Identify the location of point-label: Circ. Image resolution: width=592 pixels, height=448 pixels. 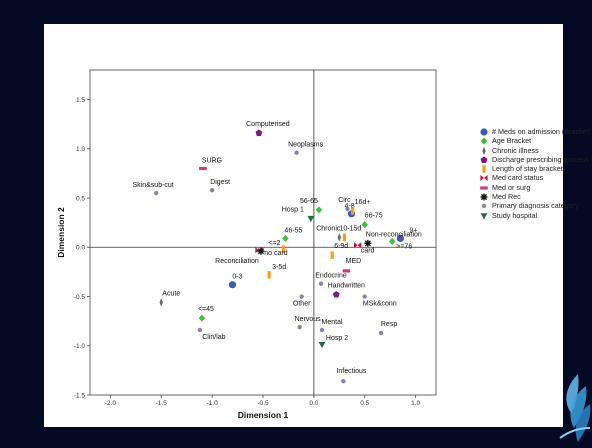
(344, 200).